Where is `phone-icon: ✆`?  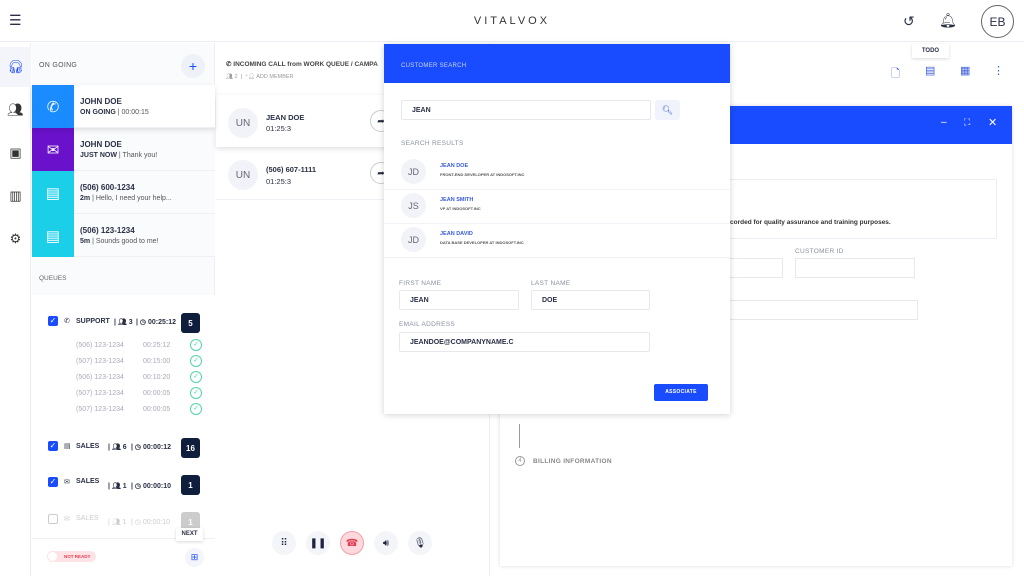 phone-icon: ✆ is located at coordinates (53, 106).